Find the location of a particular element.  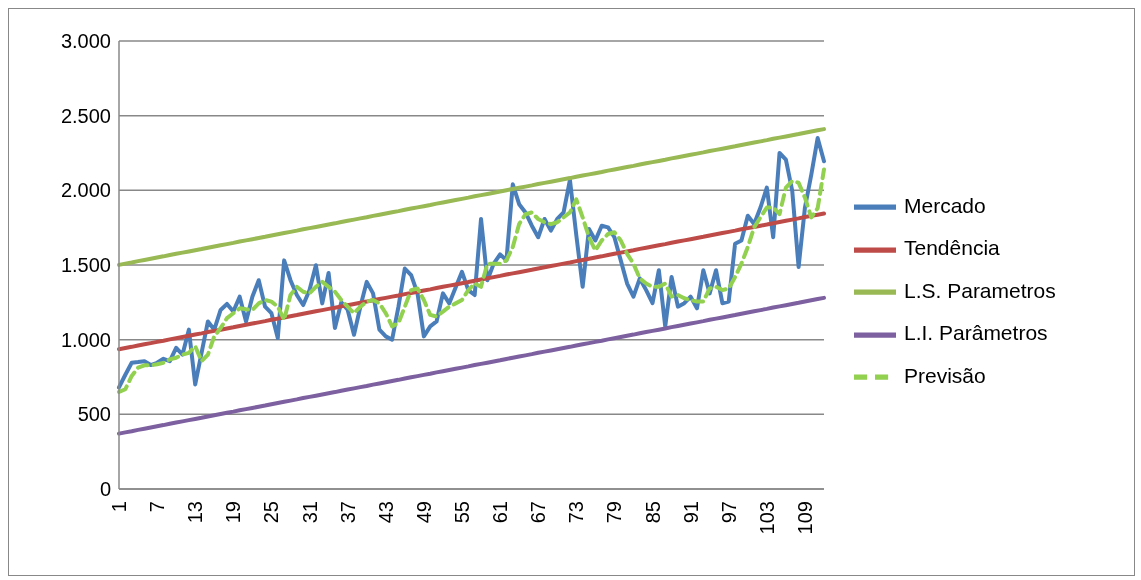

line-series is located at coordinates (471, 197).